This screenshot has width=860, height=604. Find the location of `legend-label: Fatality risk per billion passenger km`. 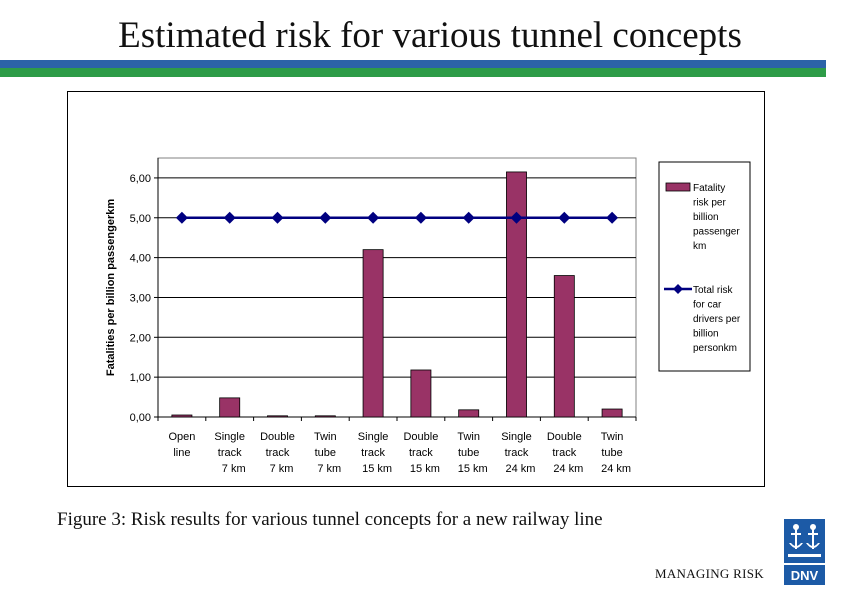

legend-label: Fatality risk per billion passenger km is located at coordinates (716, 217).